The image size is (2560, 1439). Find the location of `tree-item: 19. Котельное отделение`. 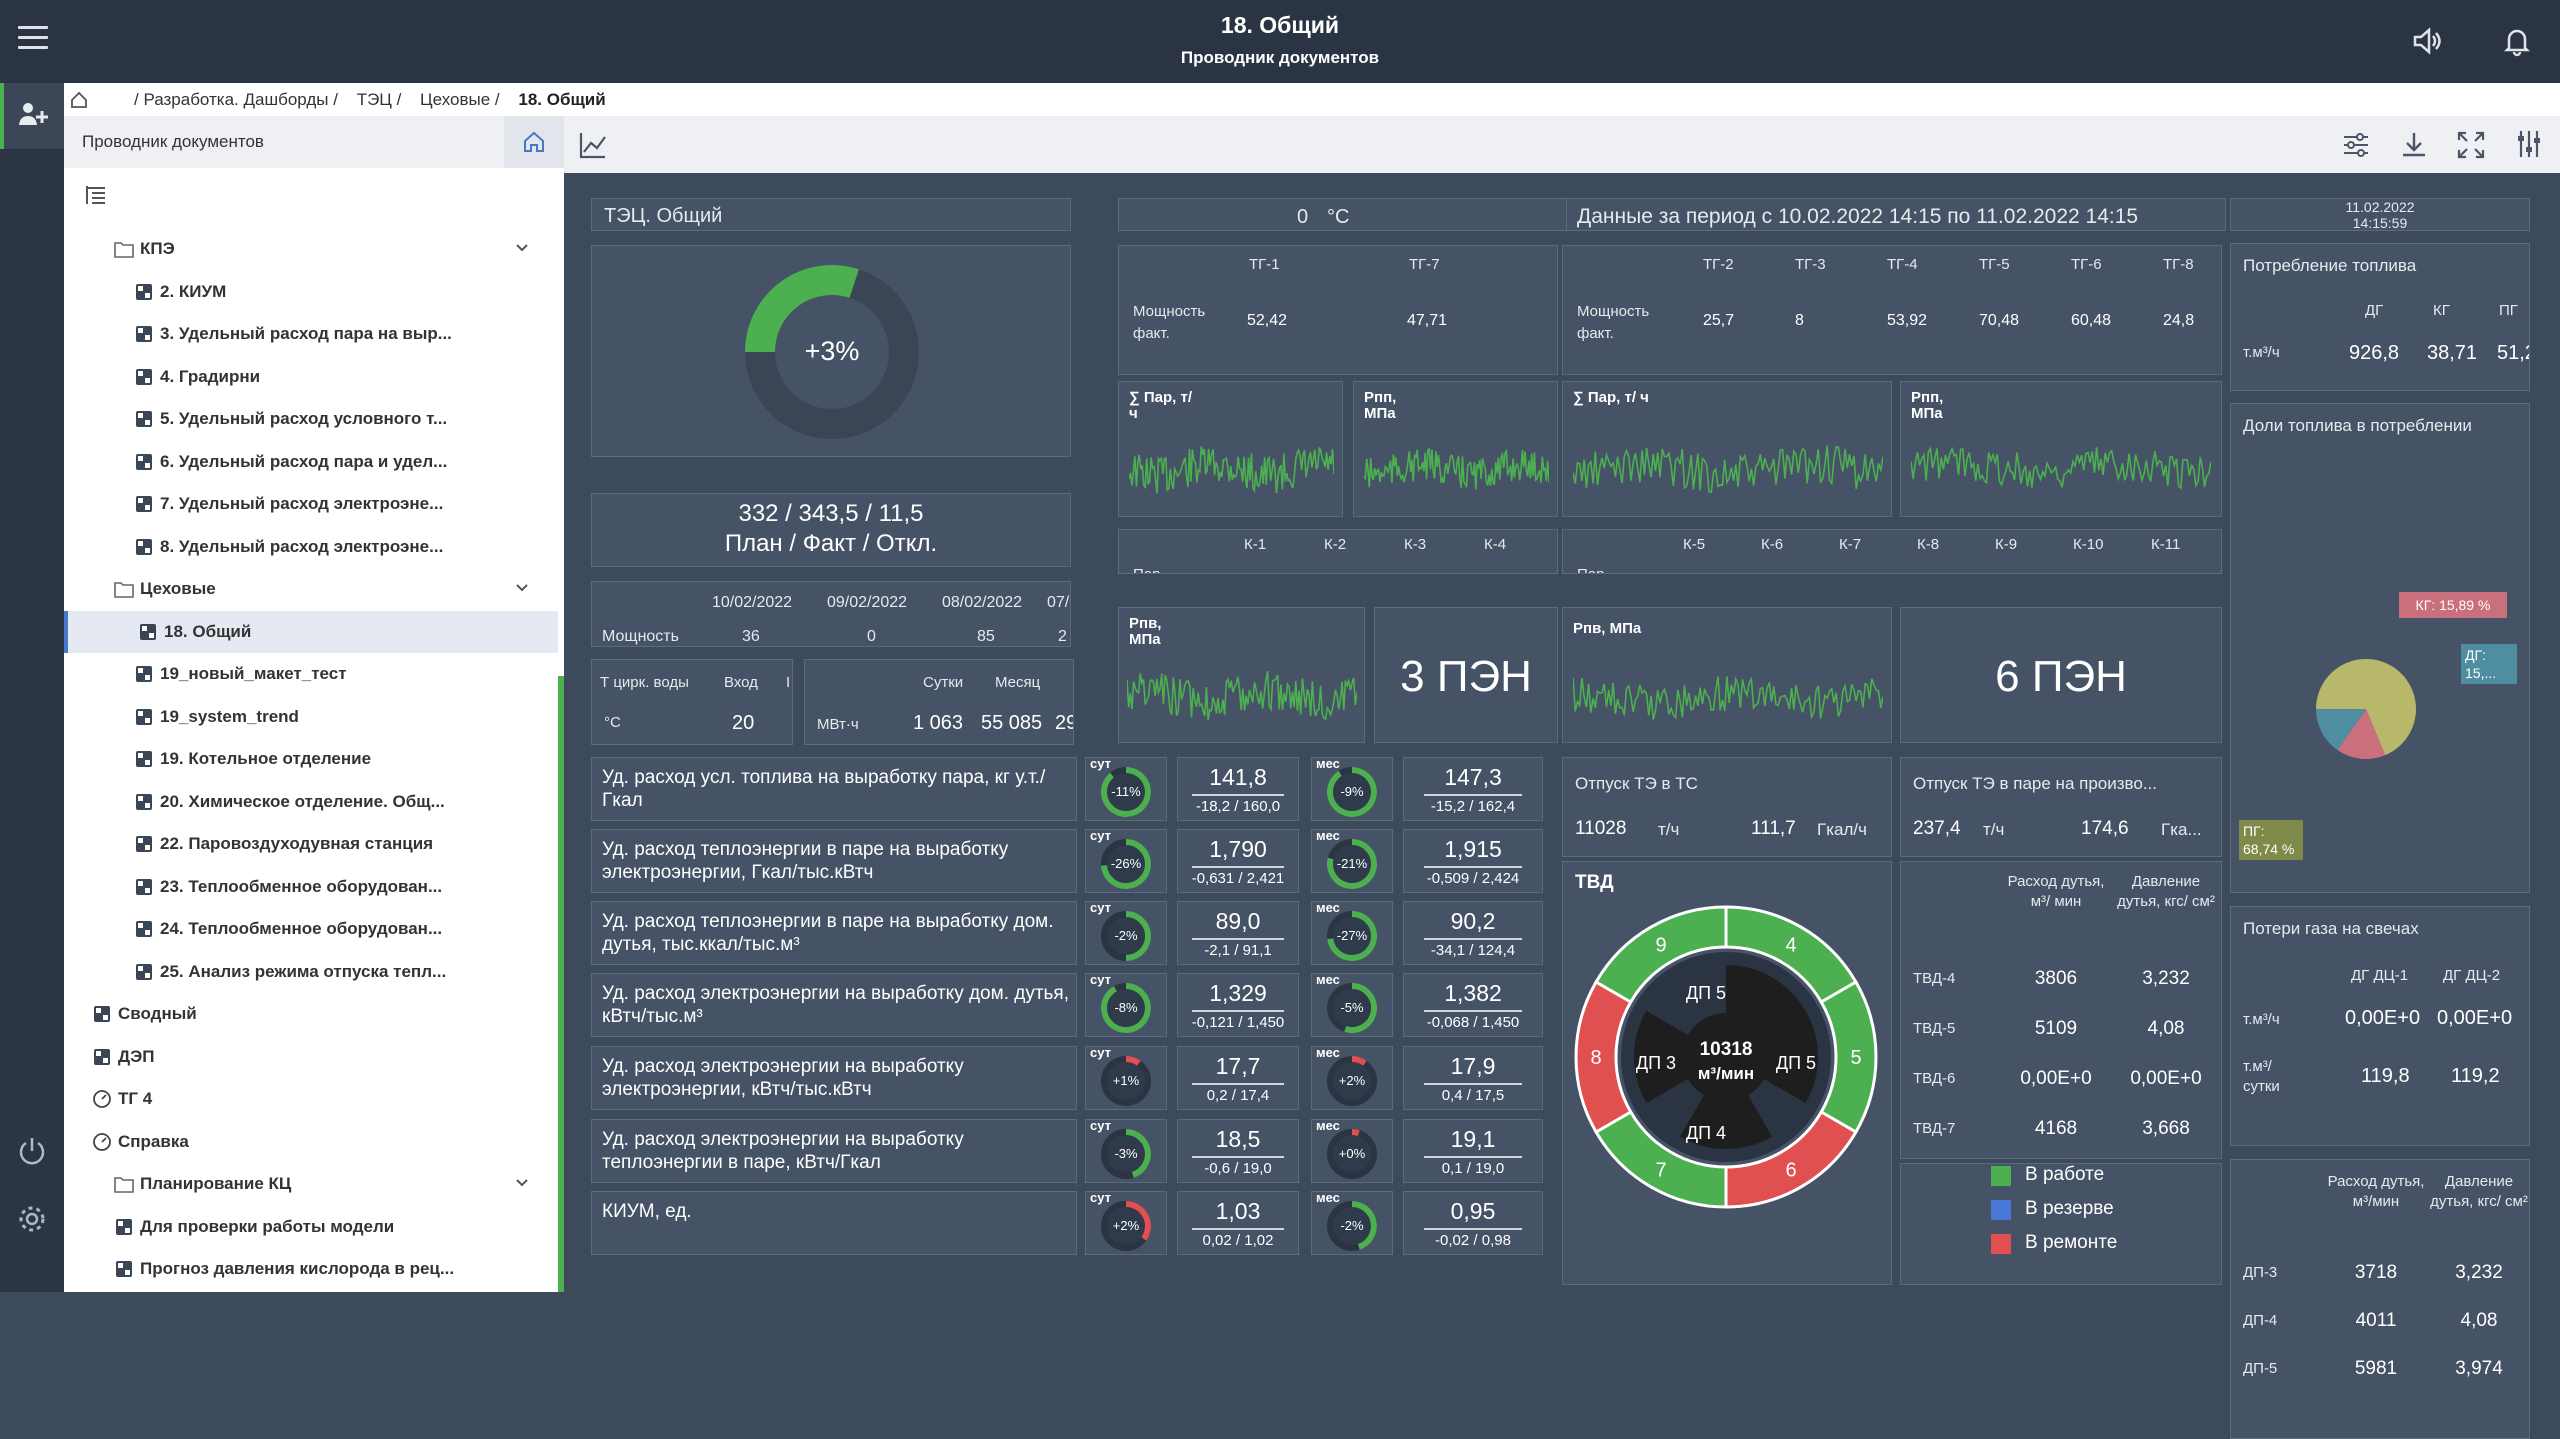

tree-item: 19. Котельное отделение is located at coordinates (311, 759).